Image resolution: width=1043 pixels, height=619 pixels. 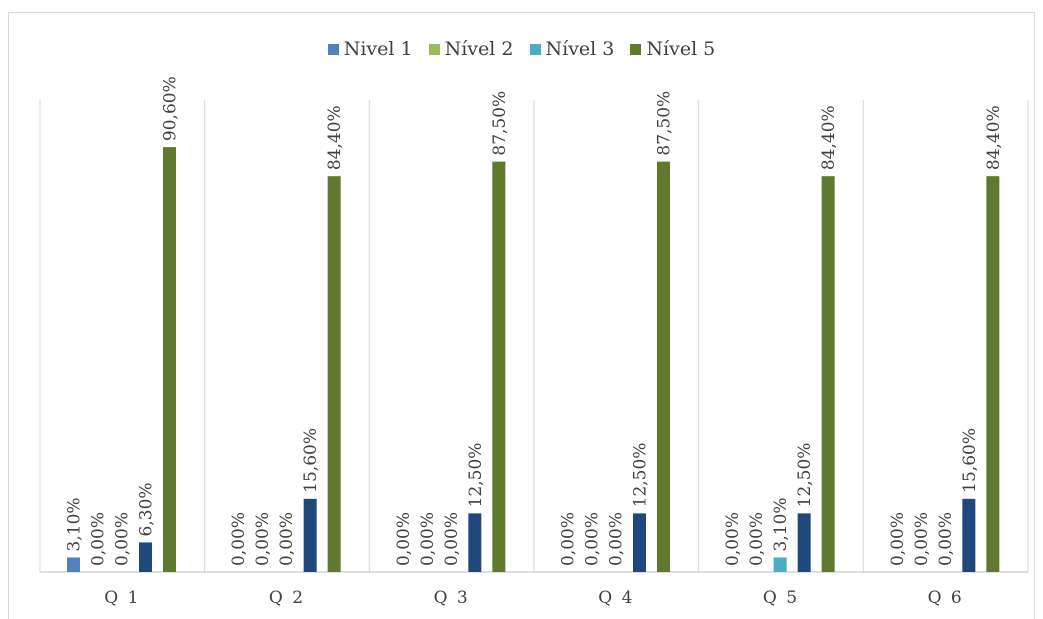 What do you see at coordinates (147, 509) in the screenshot?
I see `data-label: 6,30%` at bounding box center [147, 509].